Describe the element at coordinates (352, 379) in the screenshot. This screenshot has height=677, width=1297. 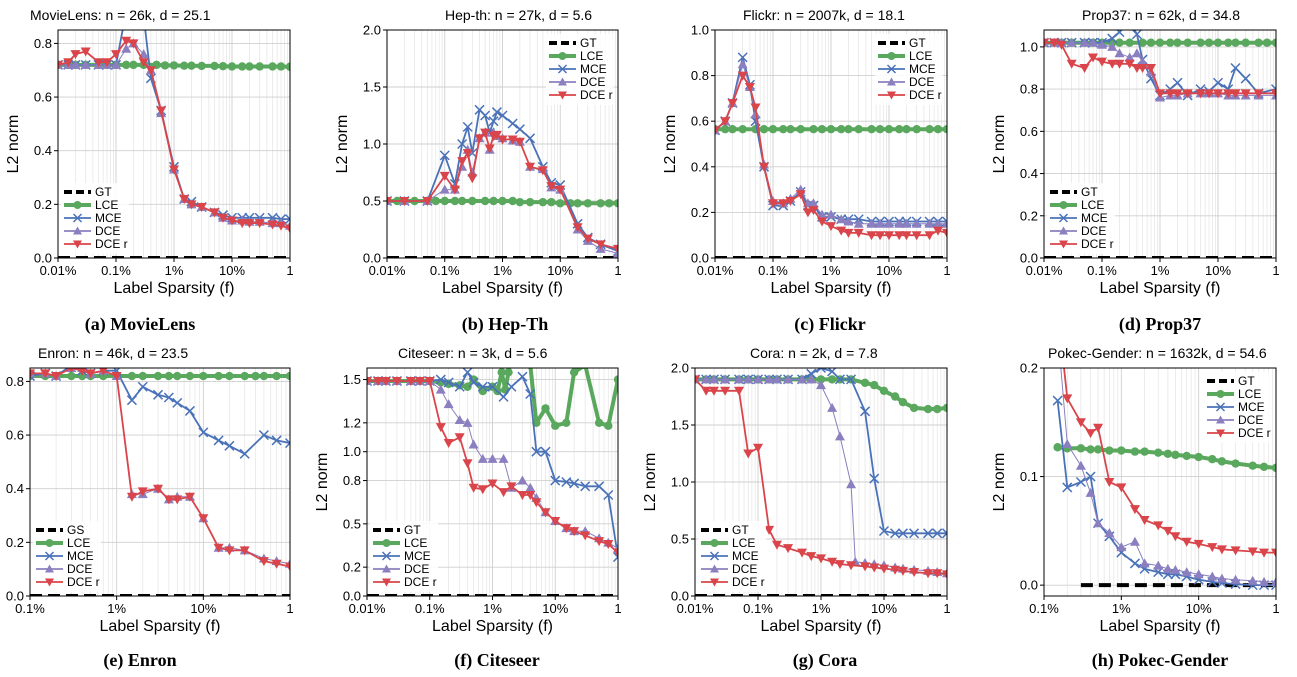
I see `y-tick-label: 1.5` at that location.